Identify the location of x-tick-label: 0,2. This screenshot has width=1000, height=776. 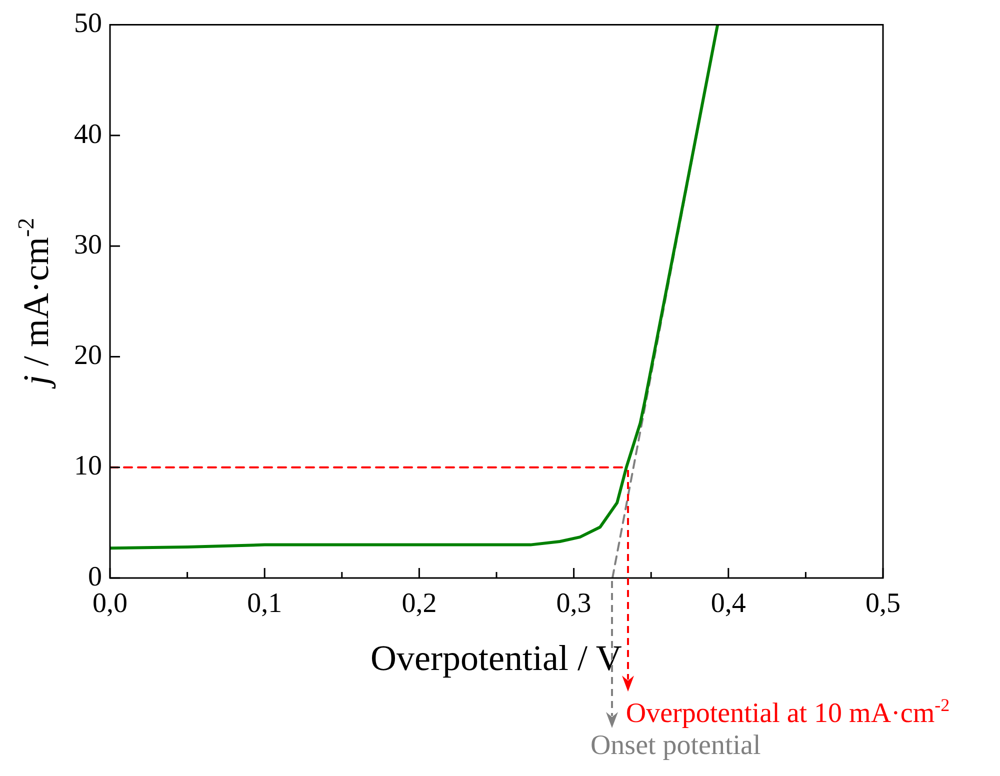
(419, 604).